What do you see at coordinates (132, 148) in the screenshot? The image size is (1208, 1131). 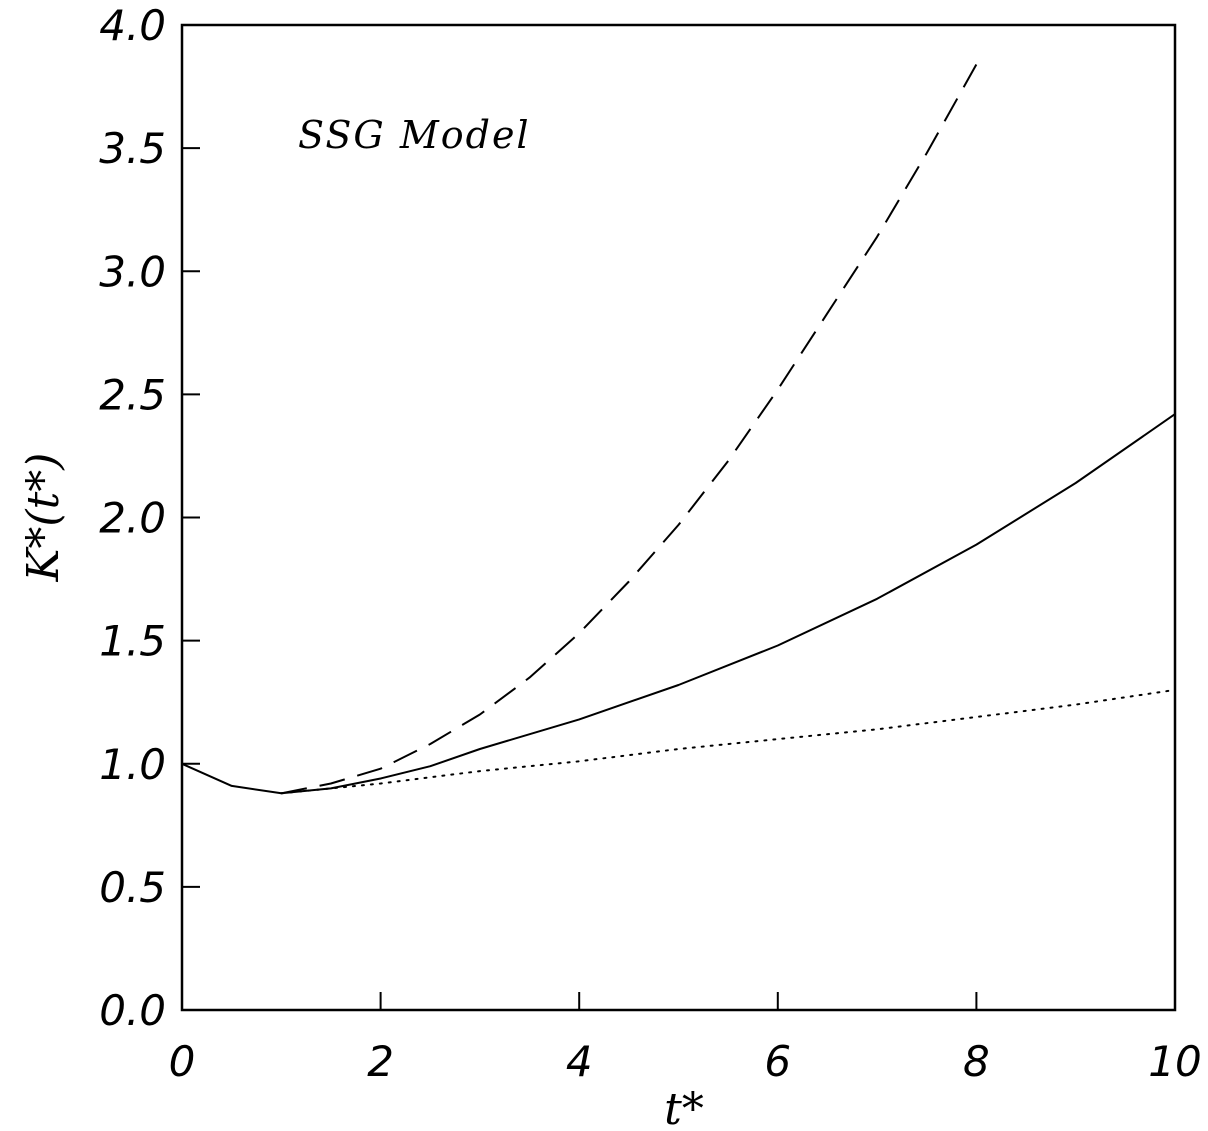 I see `y-tick-label: 3.5` at bounding box center [132, 148].